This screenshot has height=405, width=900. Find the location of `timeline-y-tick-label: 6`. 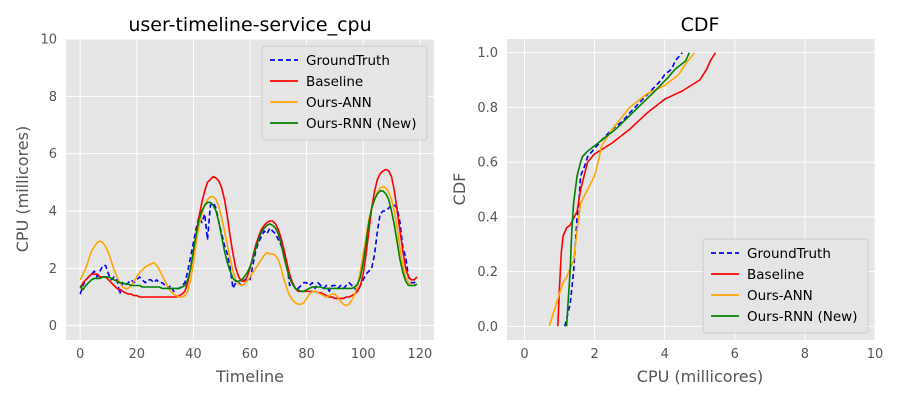

timeline-y-tick-label: 6 is located at coordinates (53, 154).